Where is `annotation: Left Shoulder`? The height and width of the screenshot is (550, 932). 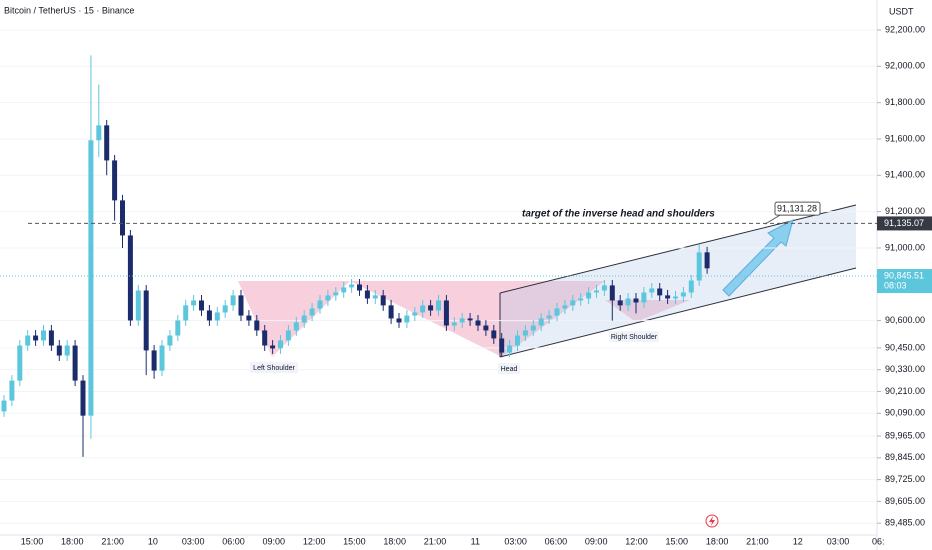 annotation: Left Shoulder is located at coordinates (274, 368).